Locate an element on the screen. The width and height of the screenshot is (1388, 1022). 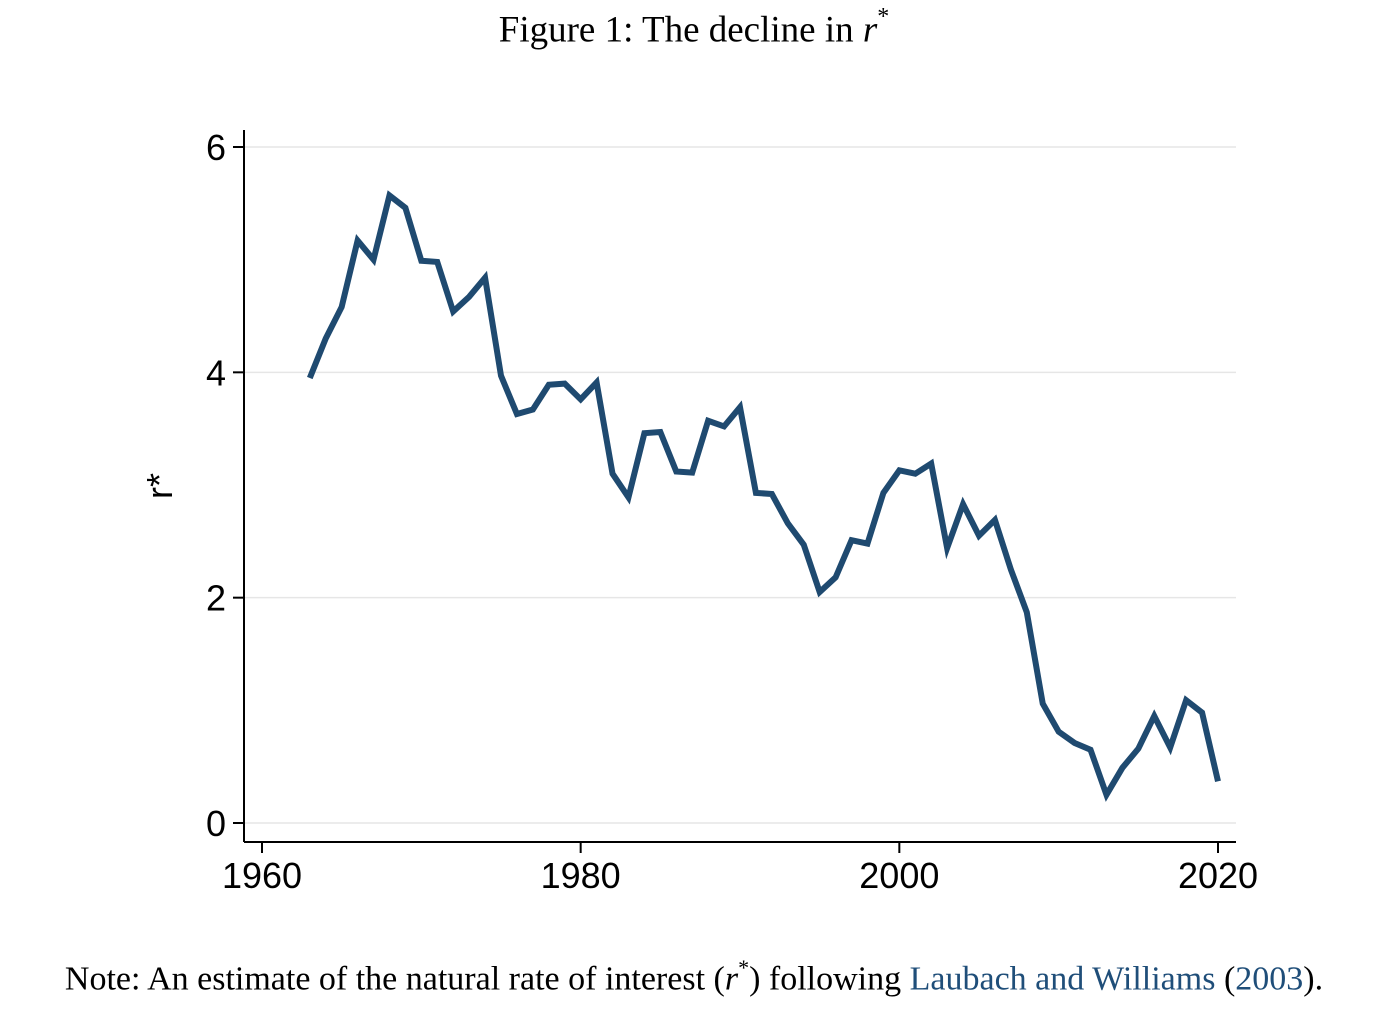
y-axis-label: r* is located at coordinates (159, 486).